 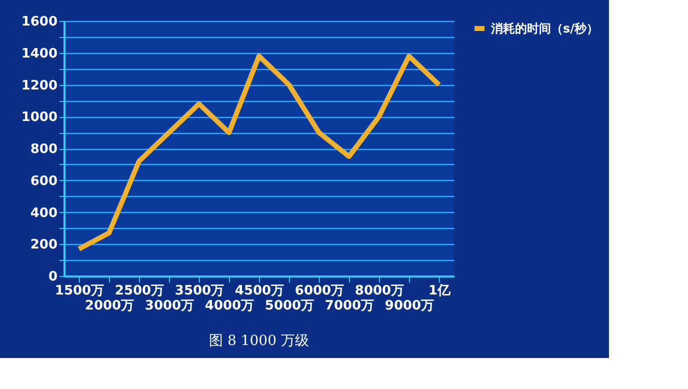 I want to click on y-tick-label: 1000, so click(x=39, y=118).